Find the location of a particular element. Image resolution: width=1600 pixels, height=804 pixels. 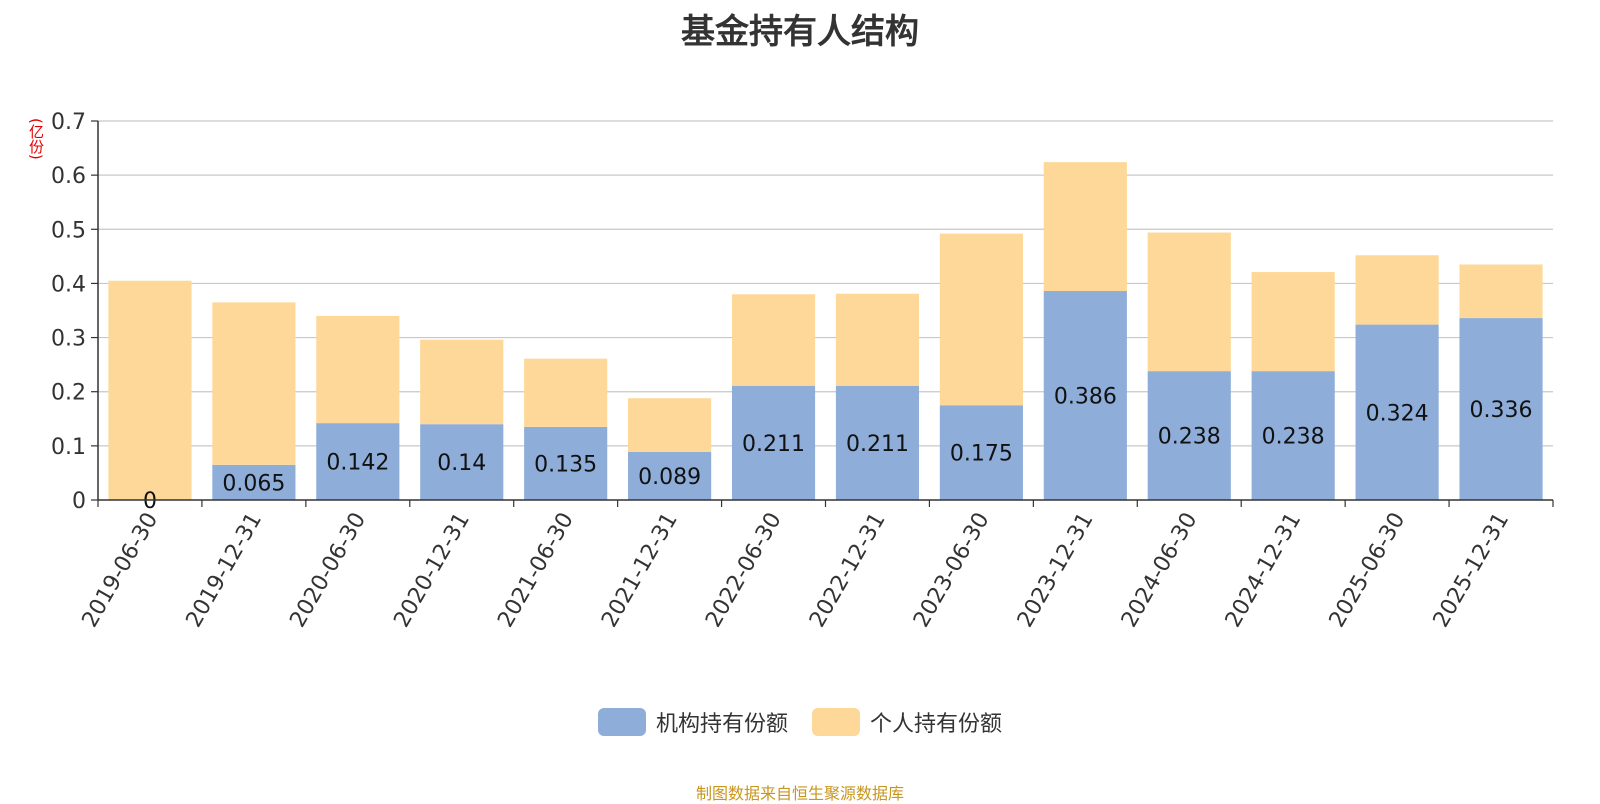

y-tick-label: 0.1 is located at coordinates (68, 447).